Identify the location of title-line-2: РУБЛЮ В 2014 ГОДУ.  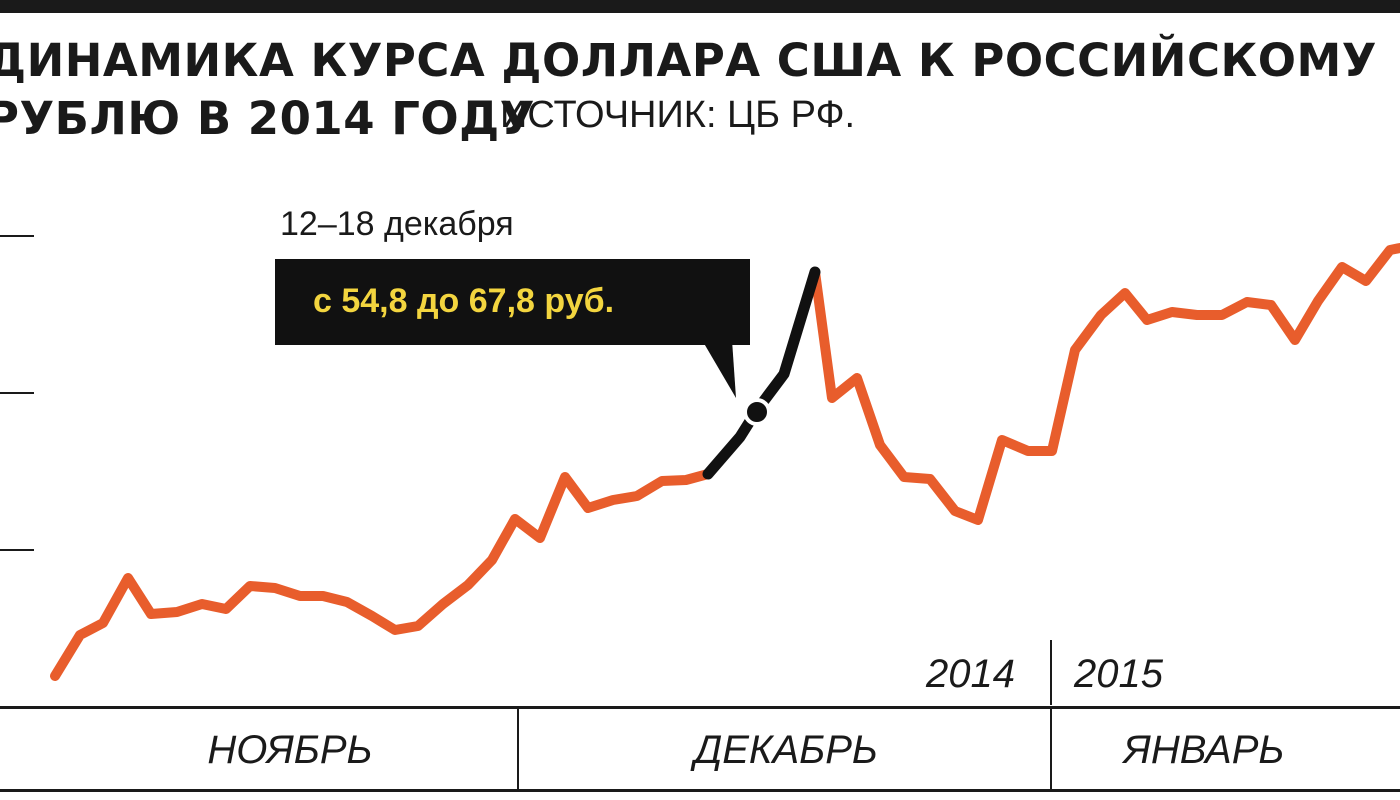
(267, 118).